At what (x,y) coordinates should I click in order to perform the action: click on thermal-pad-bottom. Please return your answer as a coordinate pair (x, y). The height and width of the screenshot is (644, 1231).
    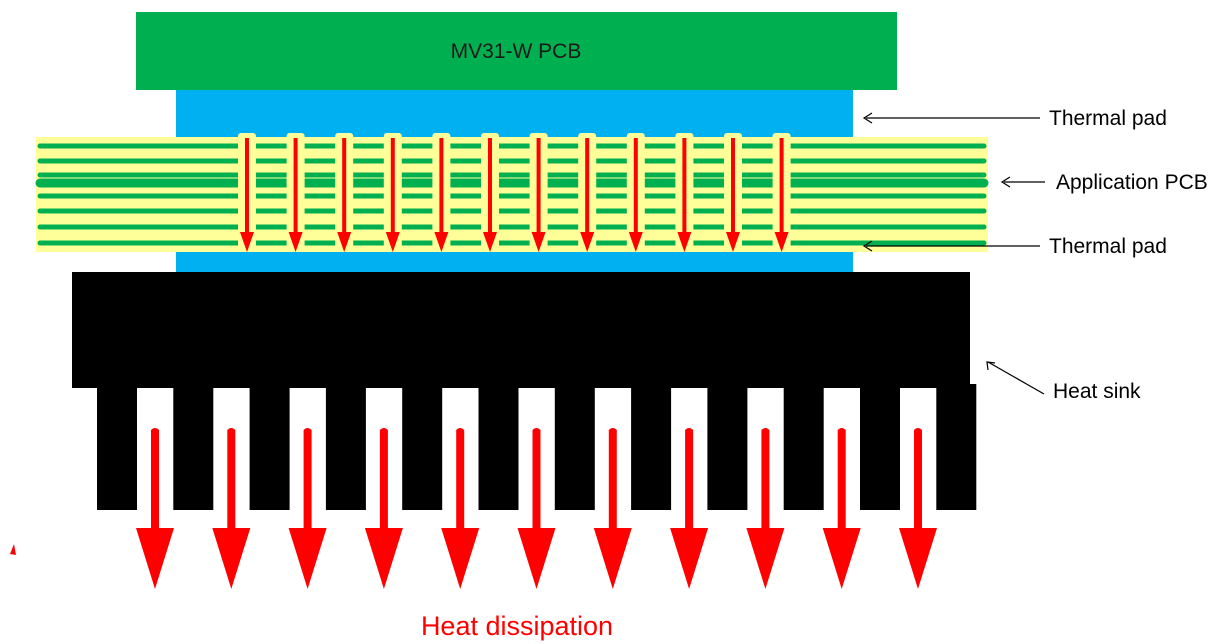
    Looking at the image, I should click on (514, 262).